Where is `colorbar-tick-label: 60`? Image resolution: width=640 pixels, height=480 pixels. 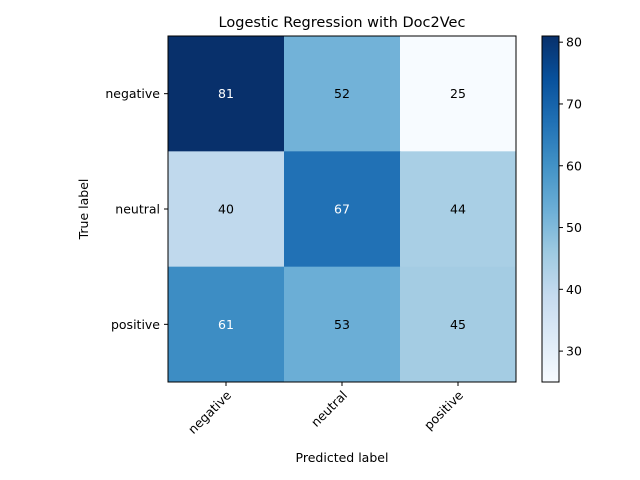
colorbar-tick-label: 60 is located at coordinates (574, 165).